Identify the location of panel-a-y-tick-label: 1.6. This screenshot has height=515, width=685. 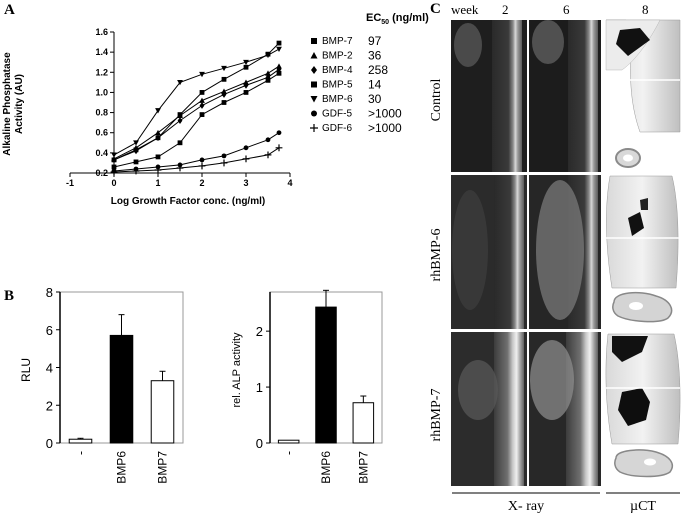
(101, 32).